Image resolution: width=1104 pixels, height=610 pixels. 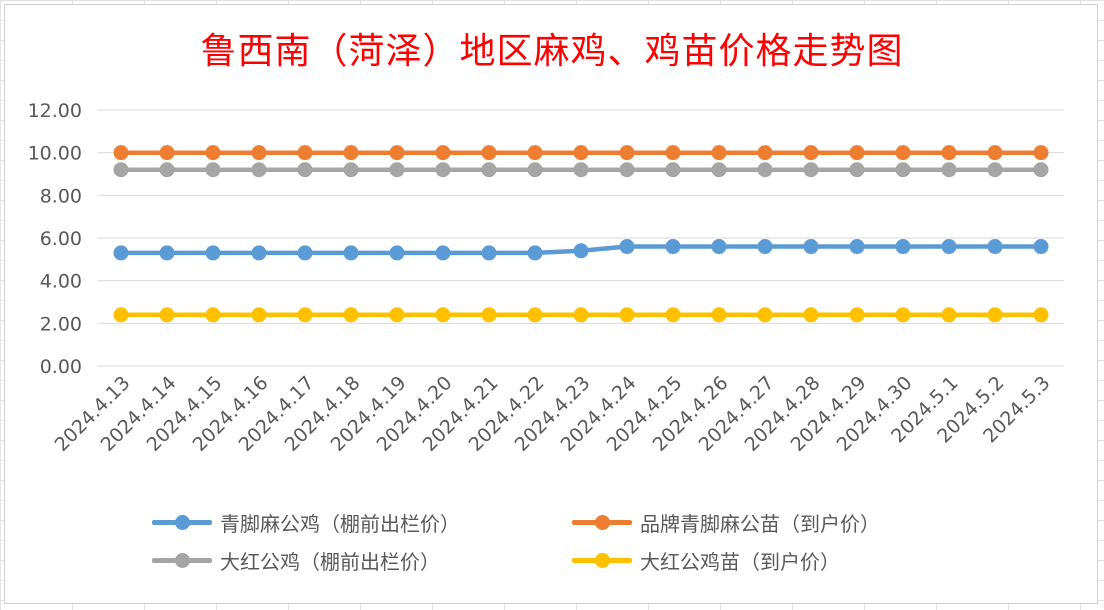 What do you see at coordinates (340, 523) in the screenshot?
I see `legend-label: 青脚麻公鸡（棚前出栏价）` at bounding box center [340, 523].